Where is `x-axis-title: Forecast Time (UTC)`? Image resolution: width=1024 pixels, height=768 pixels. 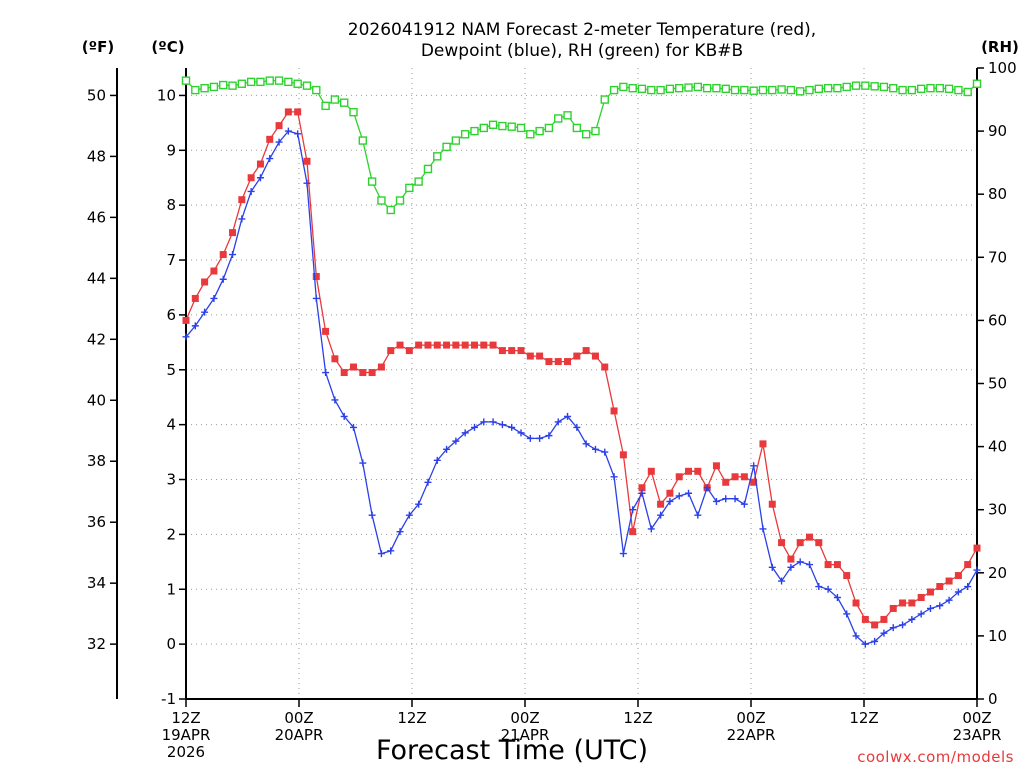 x-axis-title: Forecast Time (UTC) is located at coordinates (512, 750).